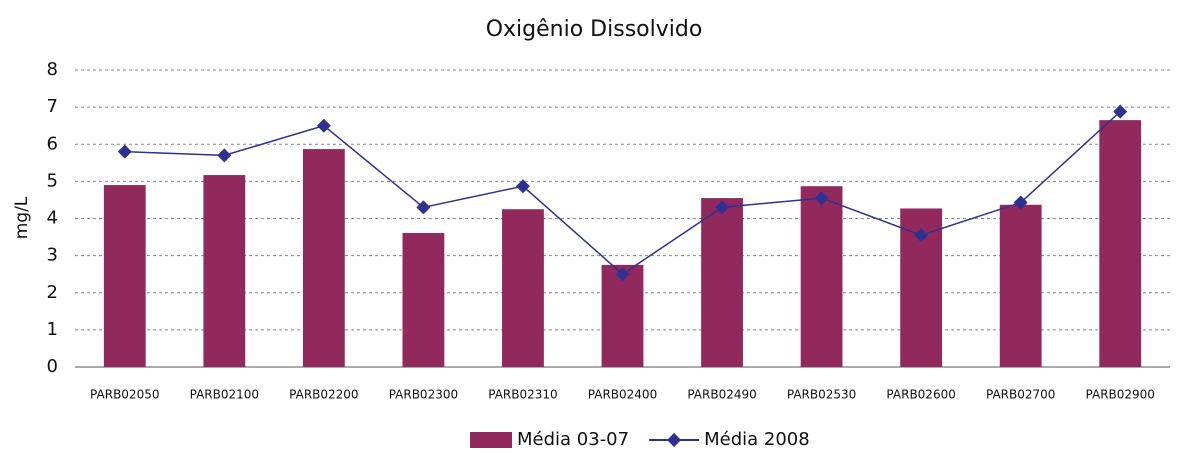  Describe the element at coordinates (920, 395) in the screenshot. I see `x-tick-label: PARB02600` at that location.